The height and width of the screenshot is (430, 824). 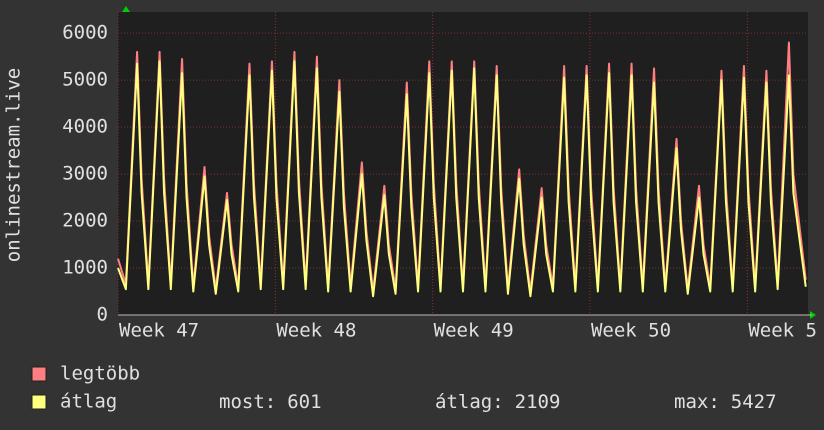 I want to click on x-tick-label: Week 48, so click(x=316, y=331).